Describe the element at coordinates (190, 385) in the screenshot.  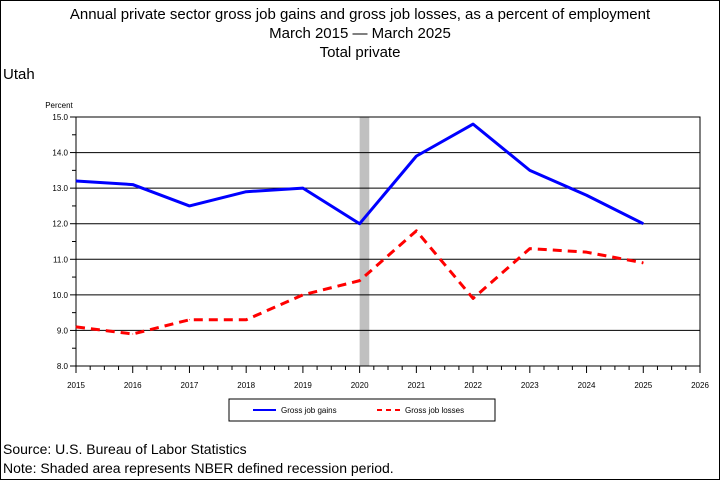
I see `x-tick-label: 2017` at that location.